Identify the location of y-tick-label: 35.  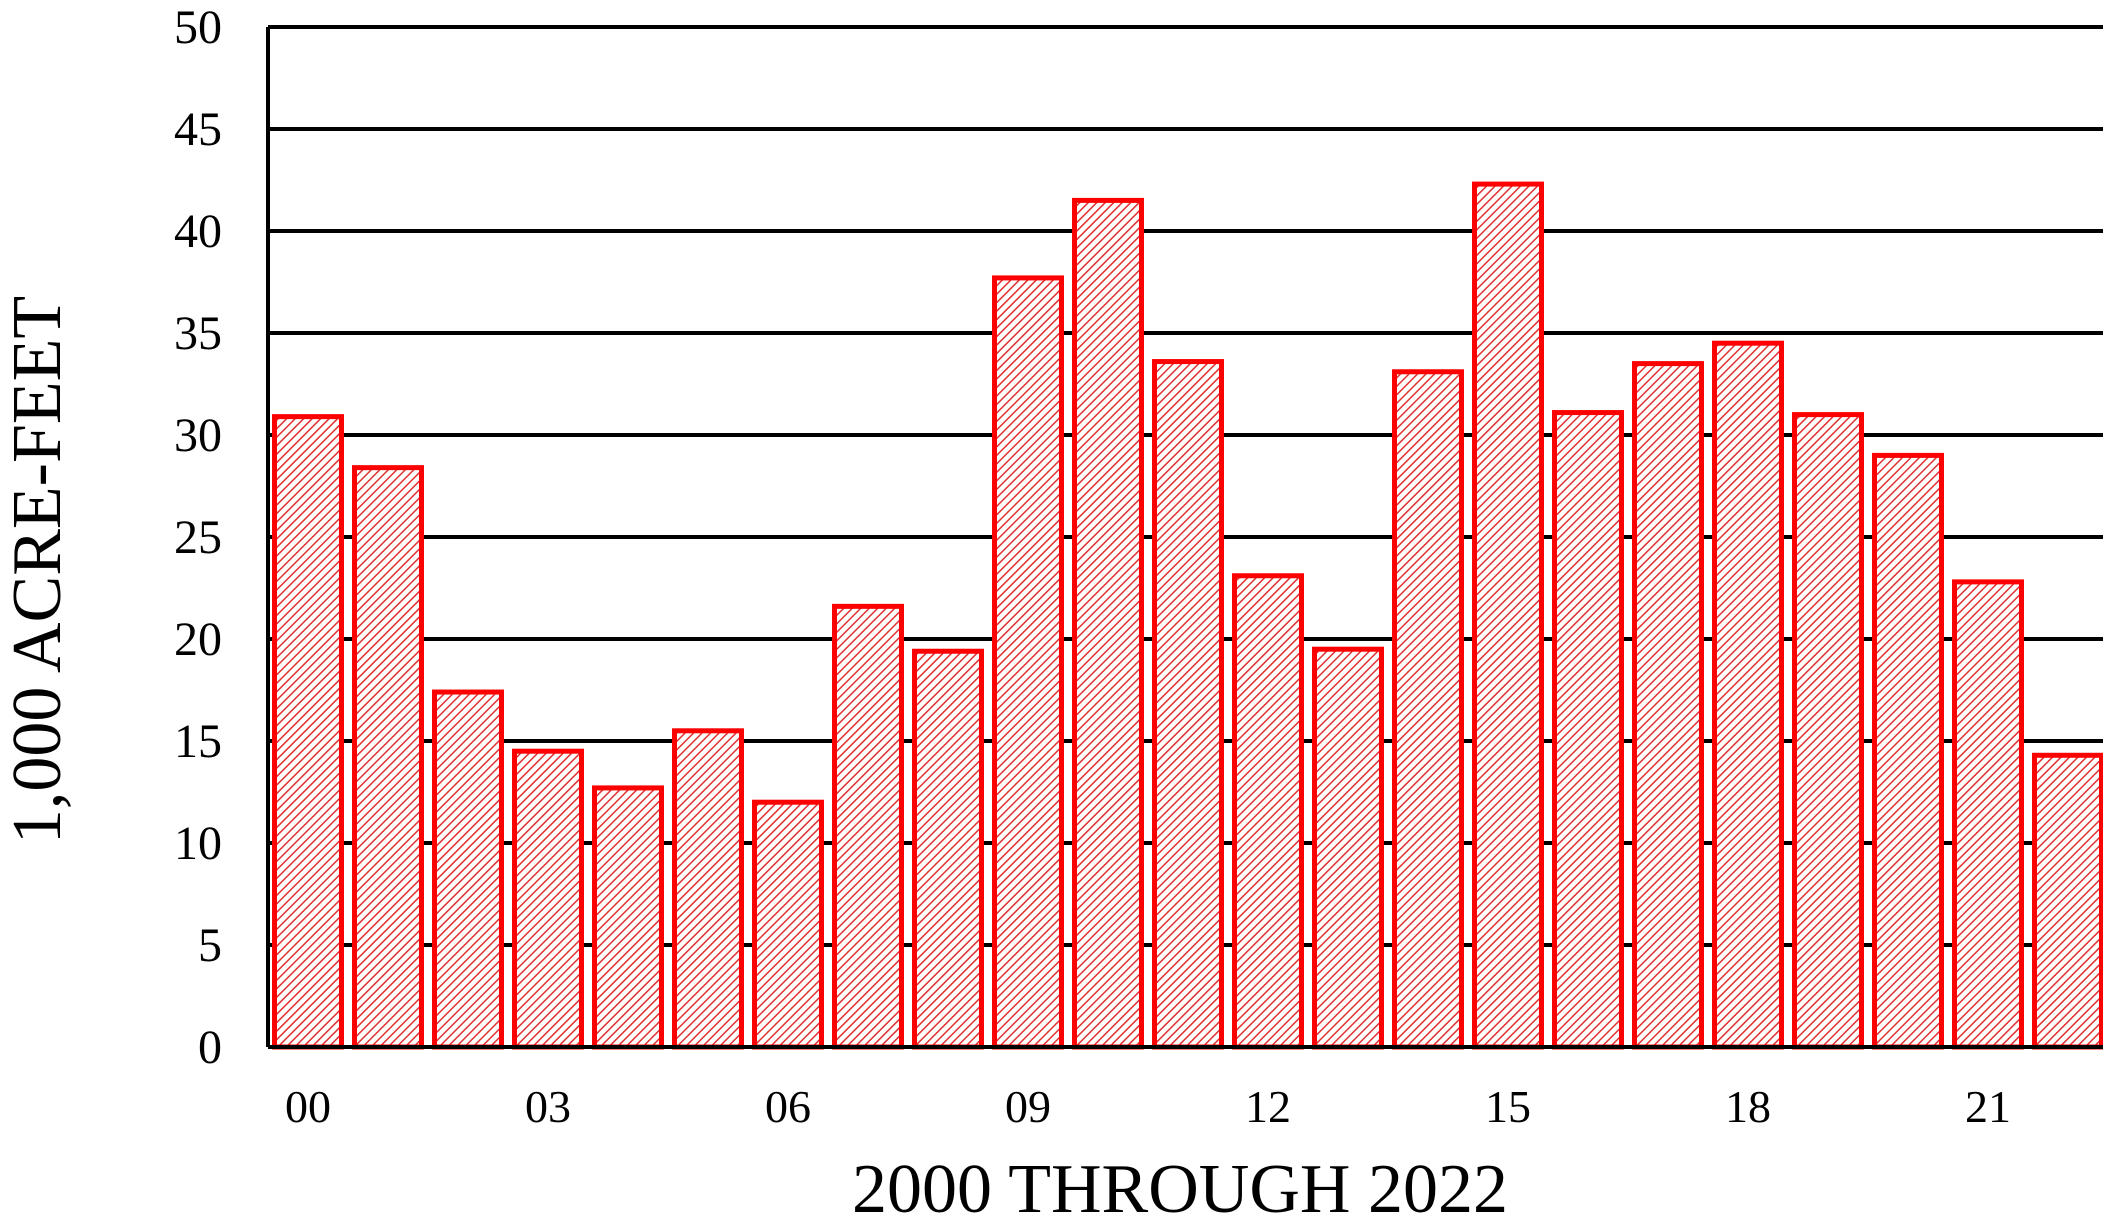
(198, 333).